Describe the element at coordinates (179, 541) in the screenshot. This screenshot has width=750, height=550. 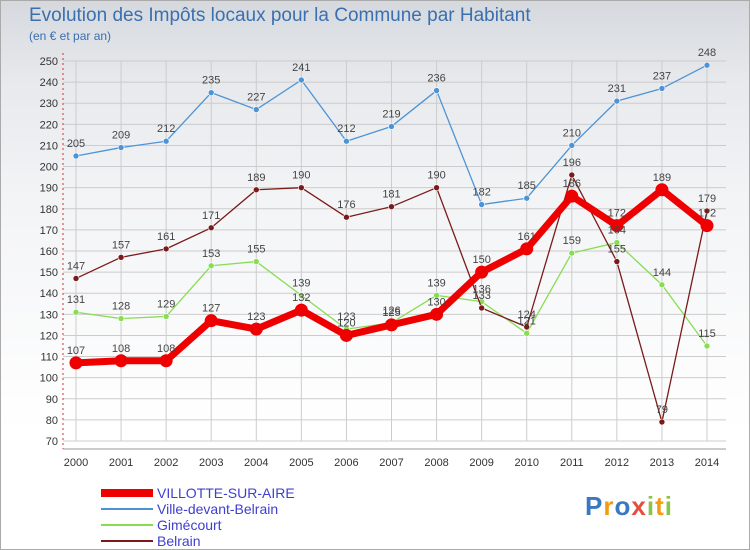
I see `legend-label-belrain: Belrain` at that location.